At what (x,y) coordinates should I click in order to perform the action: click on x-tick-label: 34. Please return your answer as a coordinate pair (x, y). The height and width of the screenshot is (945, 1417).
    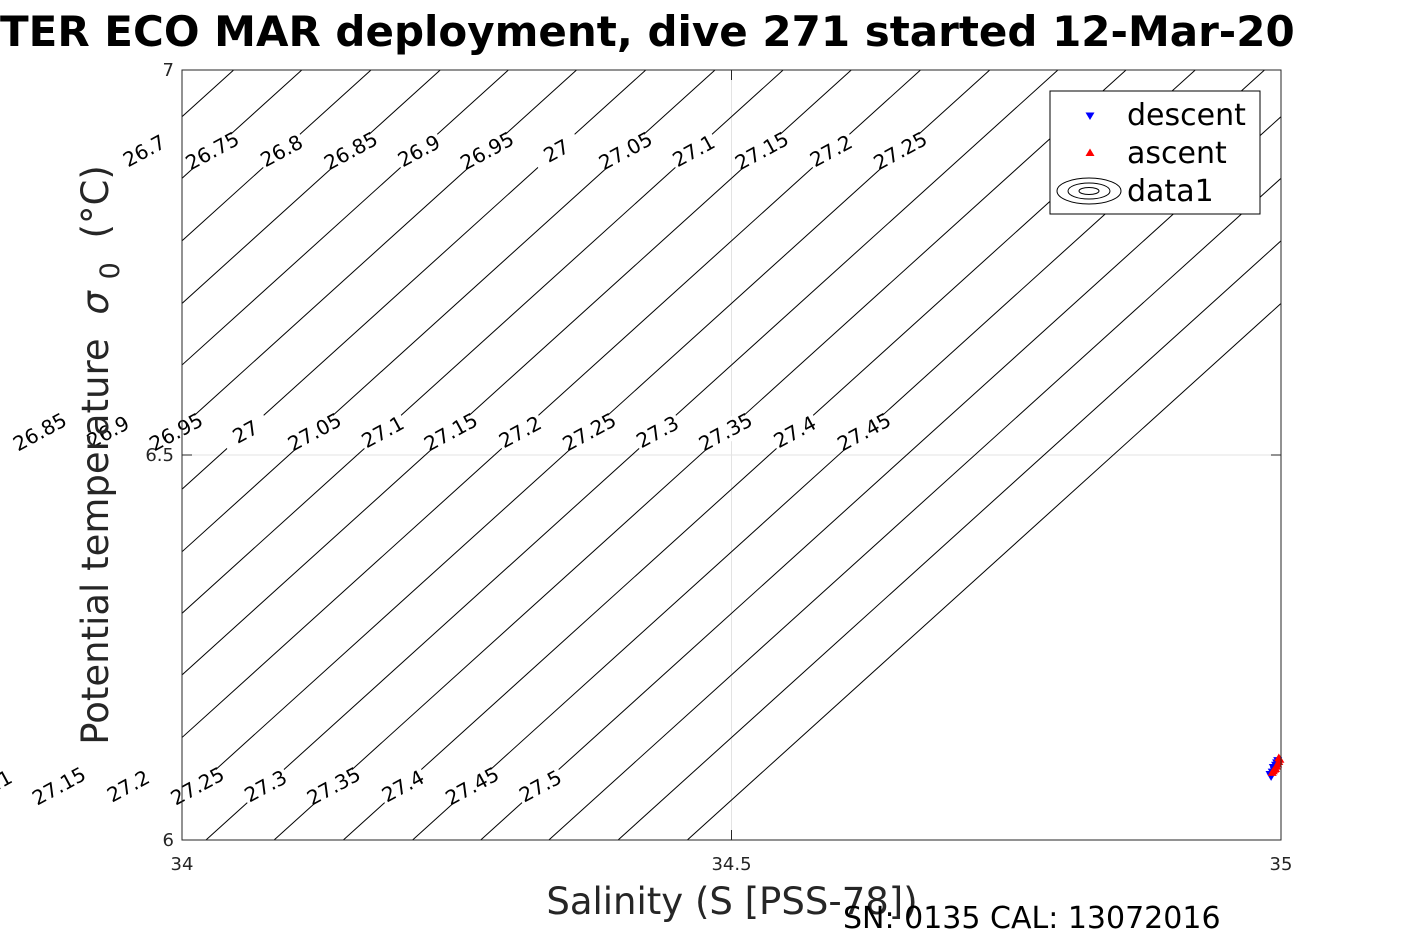
    Looking at the image, I should click on (182, 864).